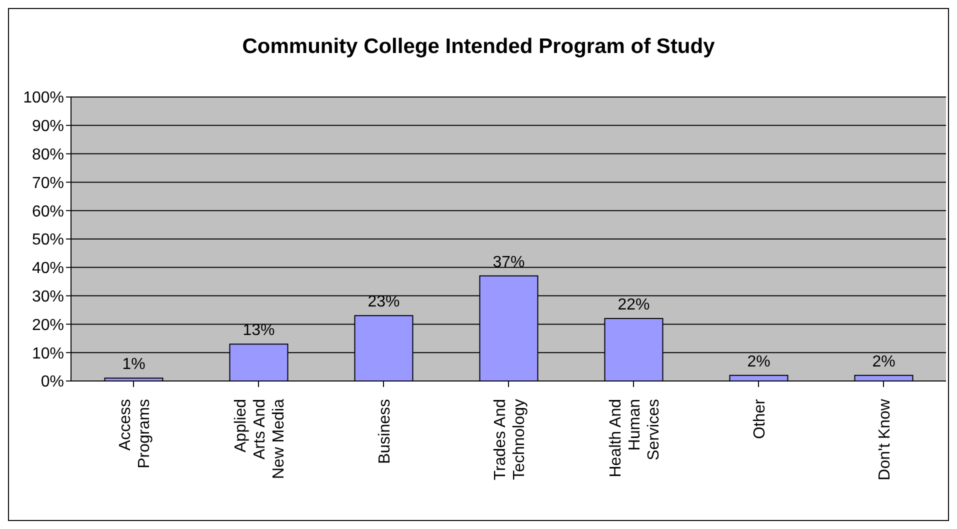 This screenshot has width=957, height=529. What do you see at coordinates (508, 262) in the screenshot?
I see `data-label: 37%` at bounding box center [508, 262].